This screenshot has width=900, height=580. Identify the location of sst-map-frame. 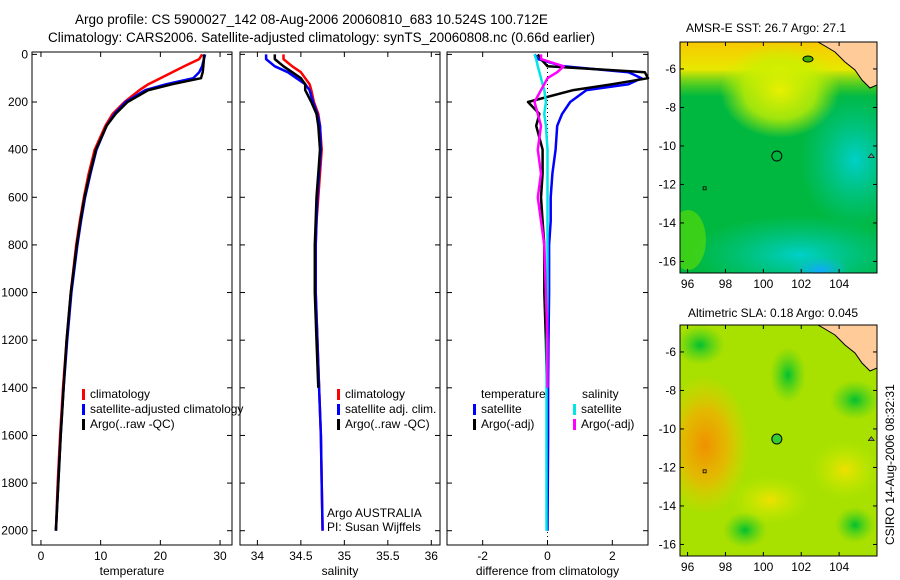
(778, 157).